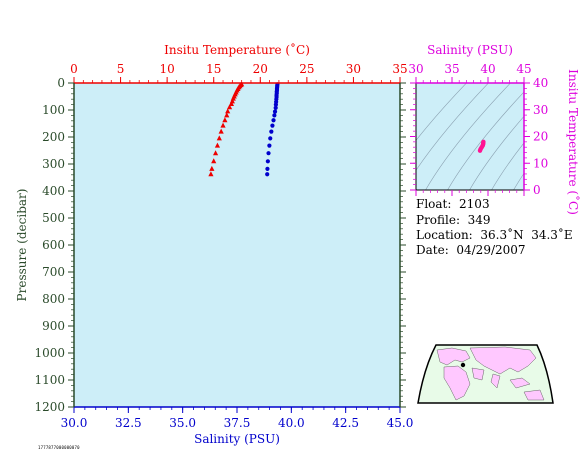  Describe the element at coordinates (480, 150) in the screenshot. I see `ts-point` at that location.